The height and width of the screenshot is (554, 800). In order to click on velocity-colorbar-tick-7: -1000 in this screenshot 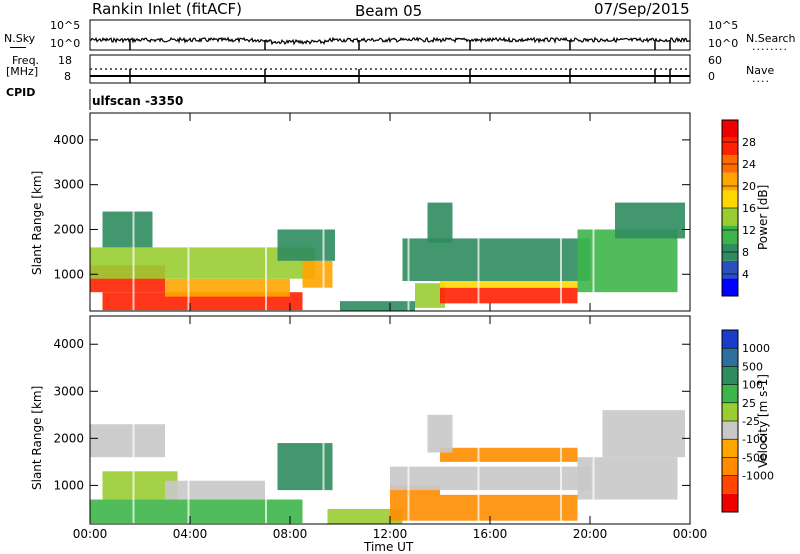, I will do `click(758, 476)`.